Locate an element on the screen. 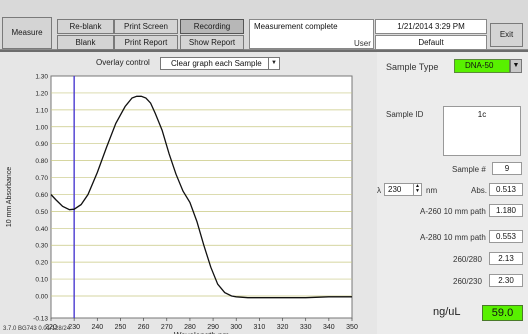 Image resolution: width=528 pixels, height=334 pixels. y-tick-label: 0.70 is located at coordinates (41, 178).